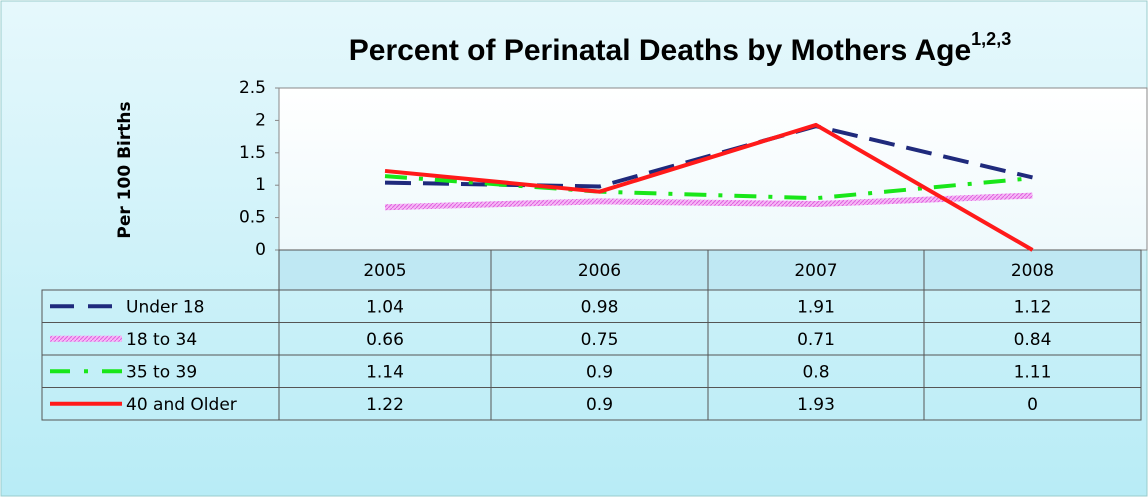 The image size is (1148, 497). Describe the element at coordinates (815, 372) in the screenshot. I see `table-value: 0.8` at that location.